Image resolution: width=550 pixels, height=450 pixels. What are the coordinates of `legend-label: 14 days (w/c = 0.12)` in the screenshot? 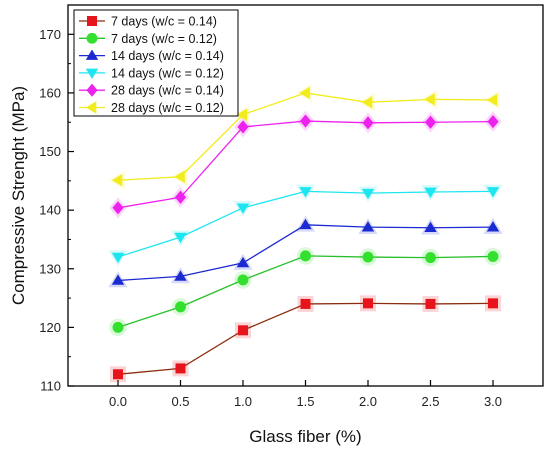 It's located at (167, 73).